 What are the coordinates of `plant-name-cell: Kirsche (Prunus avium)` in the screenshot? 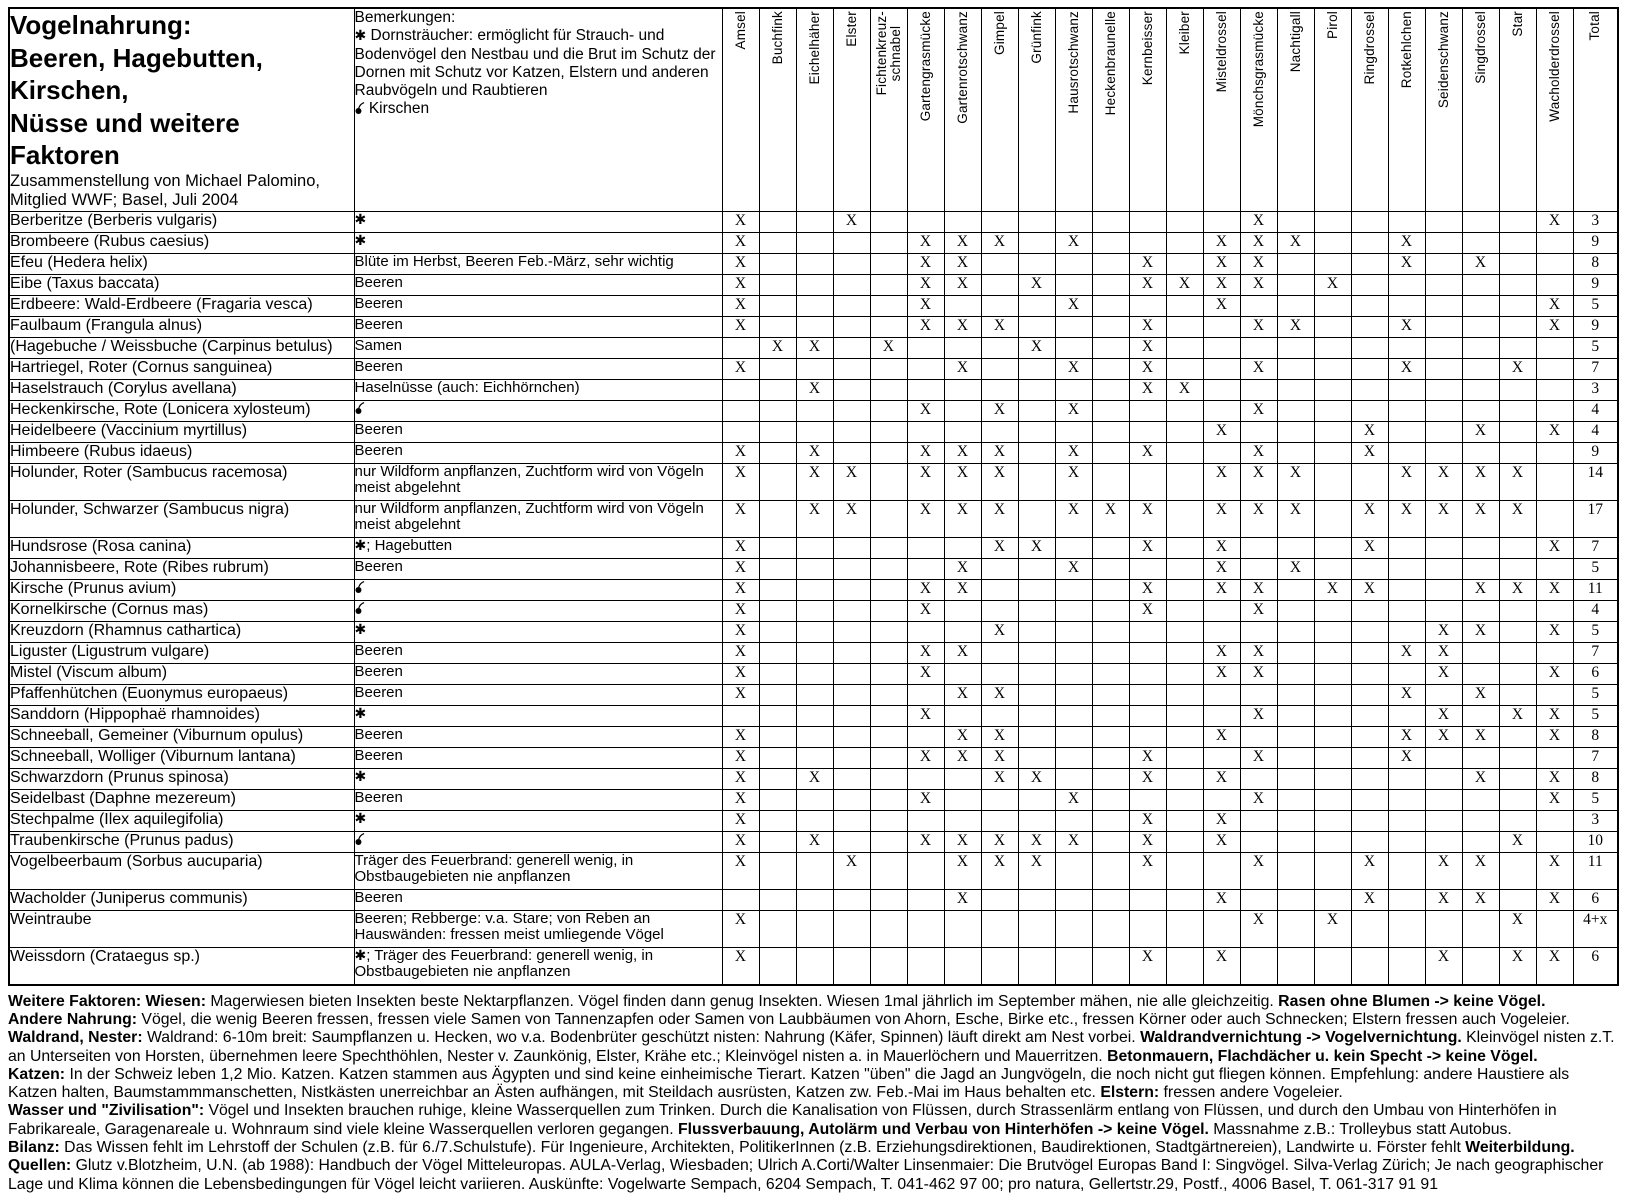 It's located at (181, 590).